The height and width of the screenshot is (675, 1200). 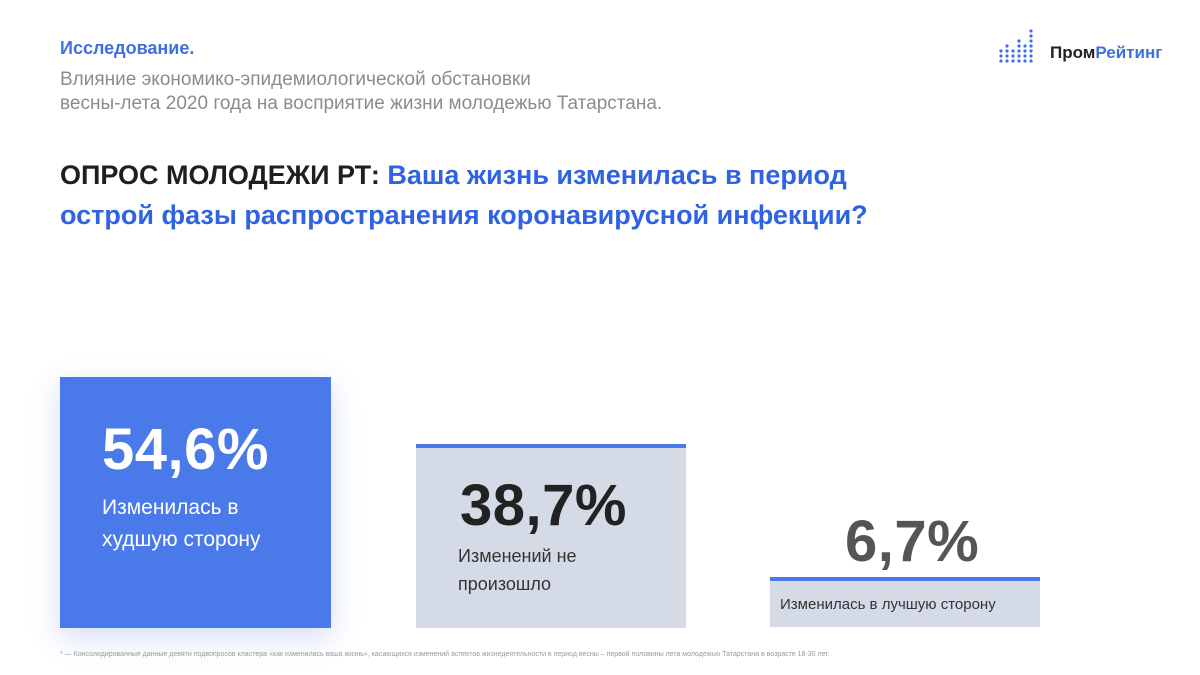 I want to click on logo: ПромРейтинг, so click(x=1080, y=48).